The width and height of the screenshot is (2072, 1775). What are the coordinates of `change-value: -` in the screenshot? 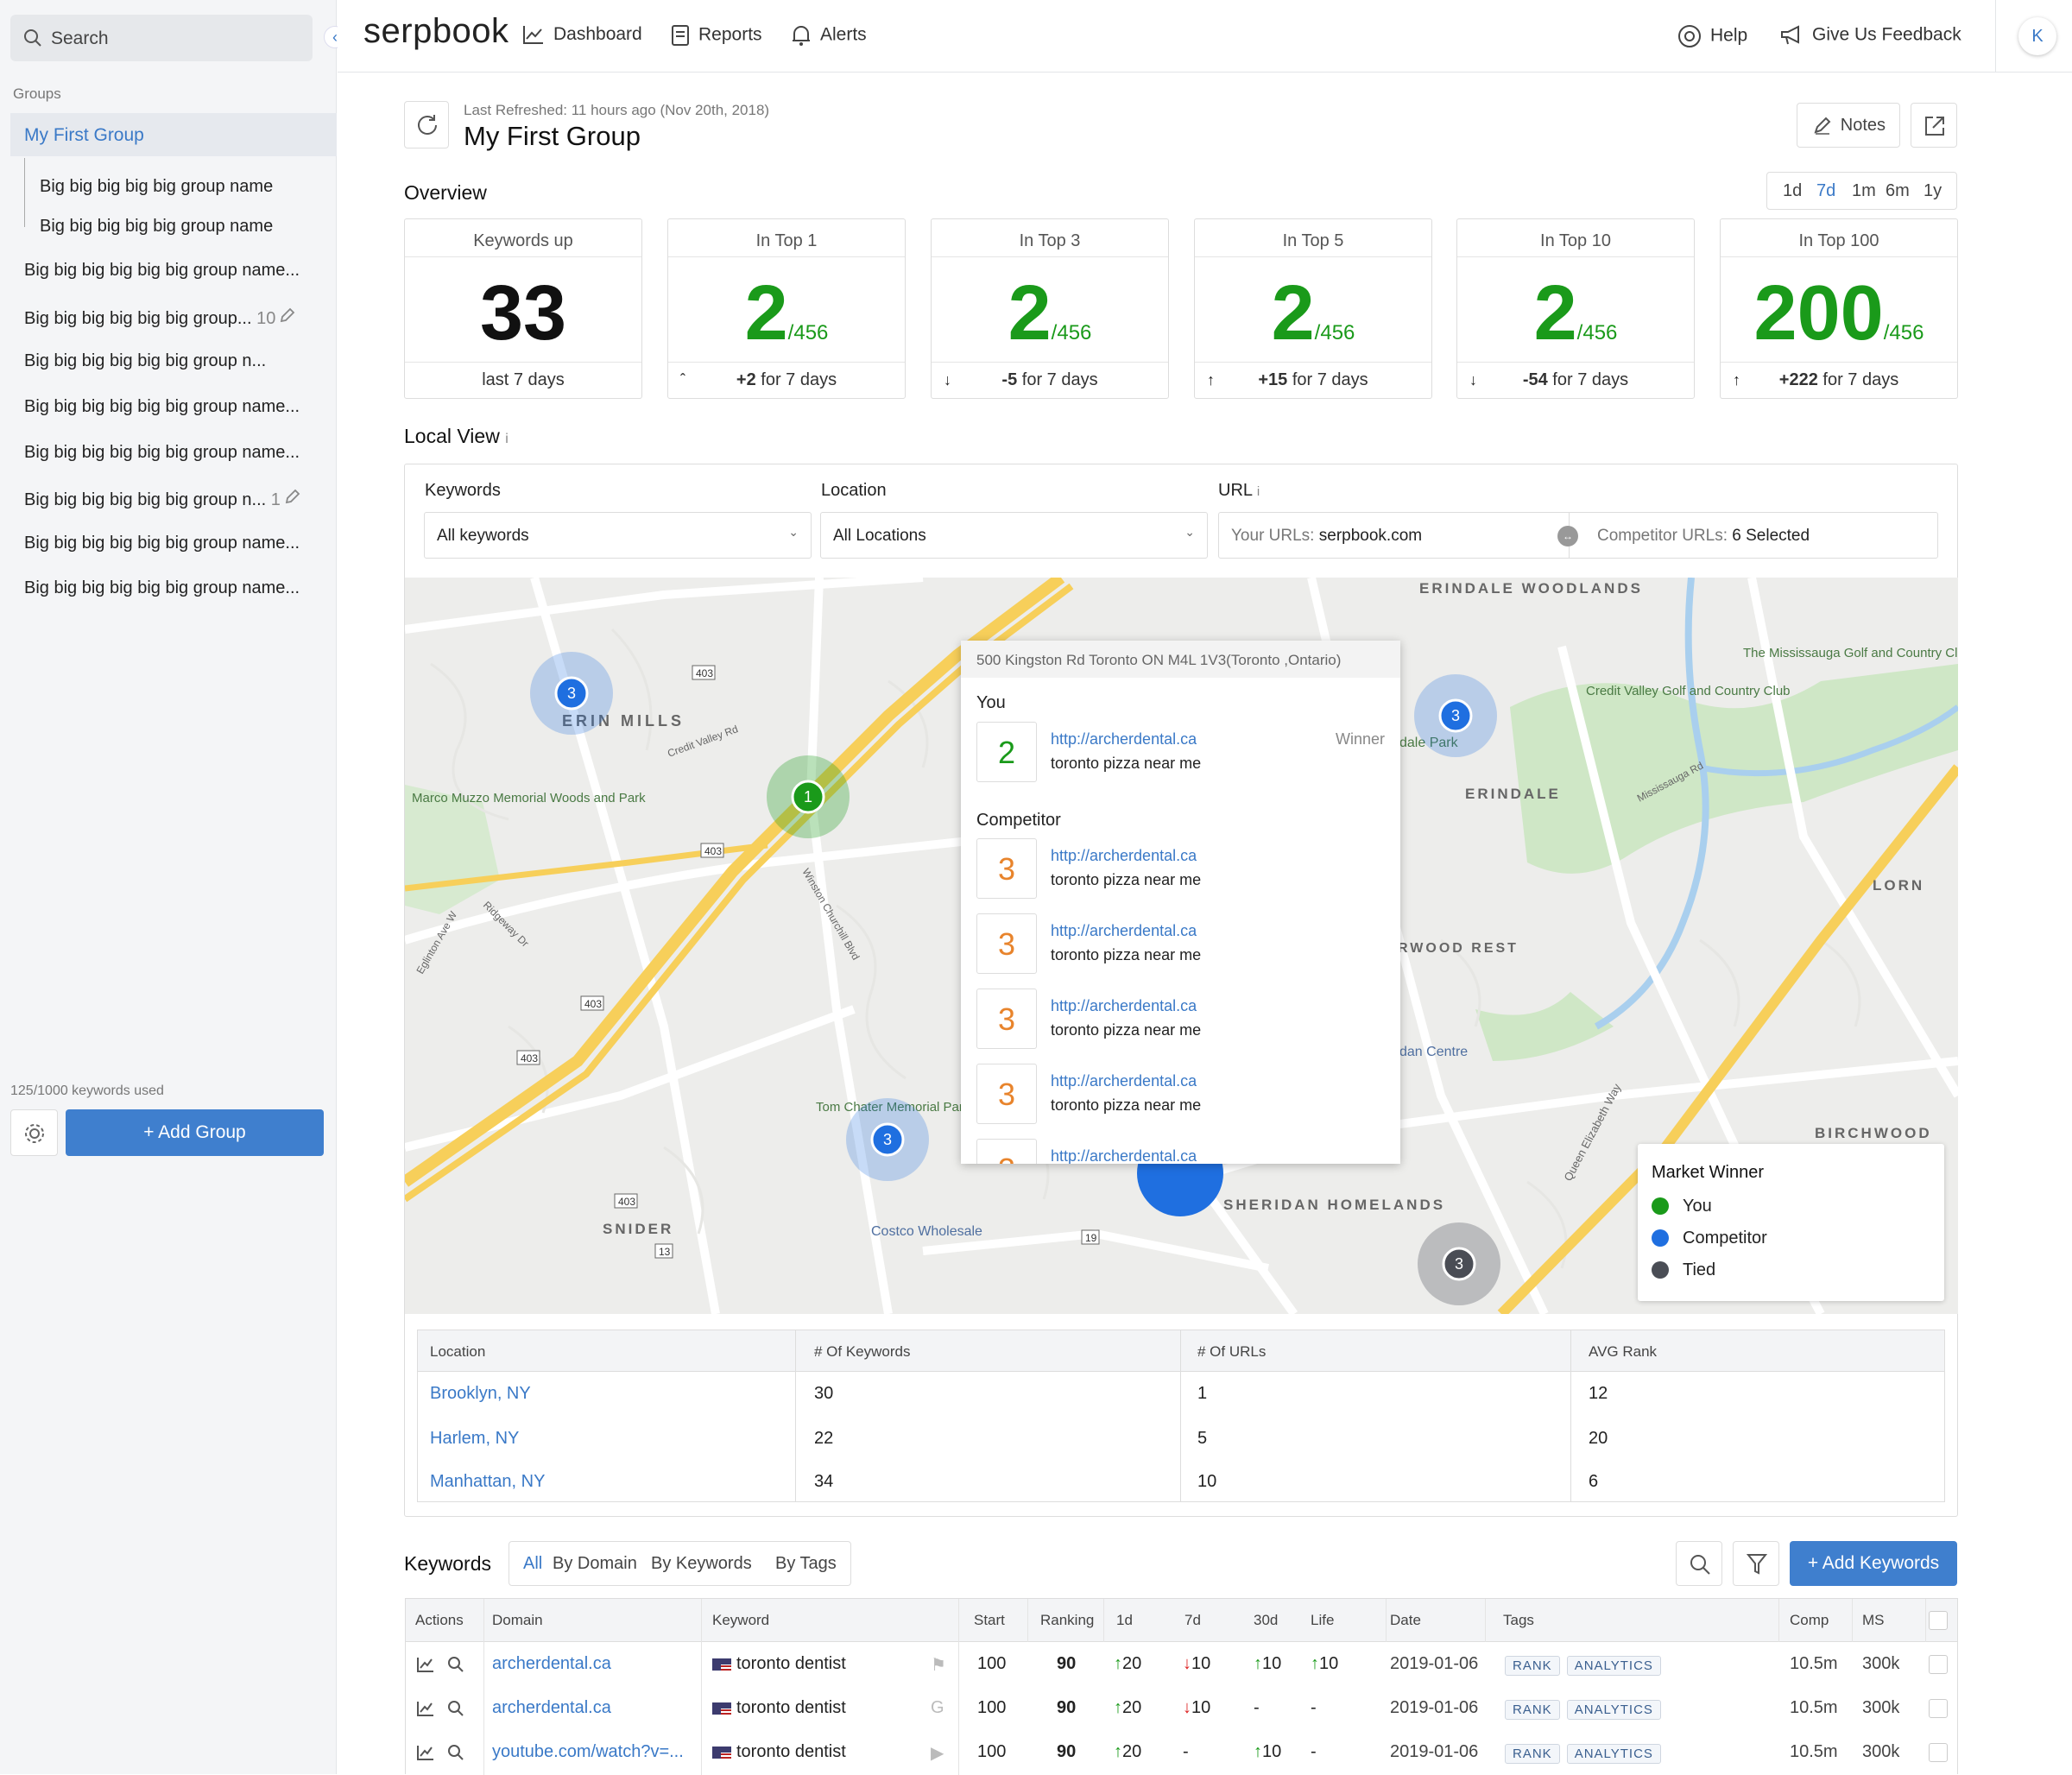 It's located at (1257, 1708).